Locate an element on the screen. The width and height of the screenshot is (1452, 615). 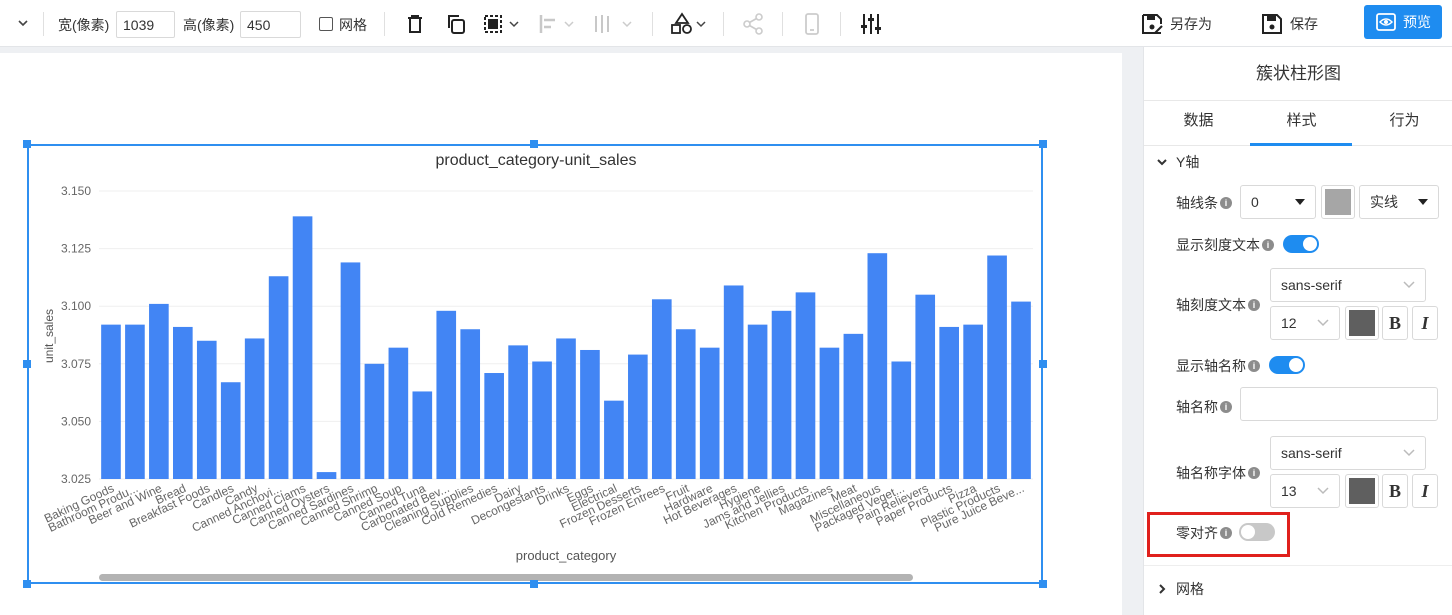
axis-line-width-select: 0 is located at coordinates (1278, 202).